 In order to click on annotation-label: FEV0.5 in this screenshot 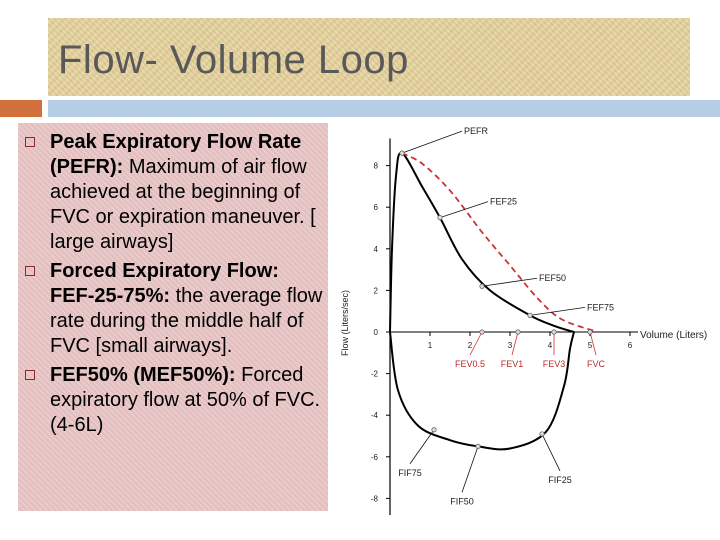, I will do `click(470, 364)`.